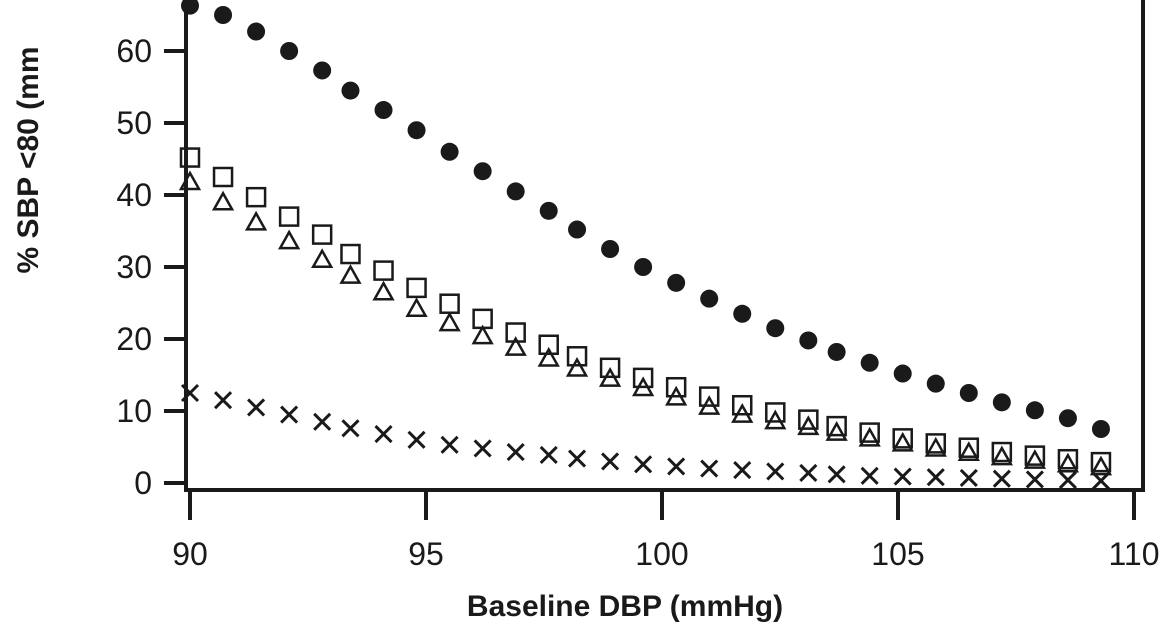  Describe the element at coordinates (134, 195) in the screenshot. I see `y-tick-label: 40` at that location.